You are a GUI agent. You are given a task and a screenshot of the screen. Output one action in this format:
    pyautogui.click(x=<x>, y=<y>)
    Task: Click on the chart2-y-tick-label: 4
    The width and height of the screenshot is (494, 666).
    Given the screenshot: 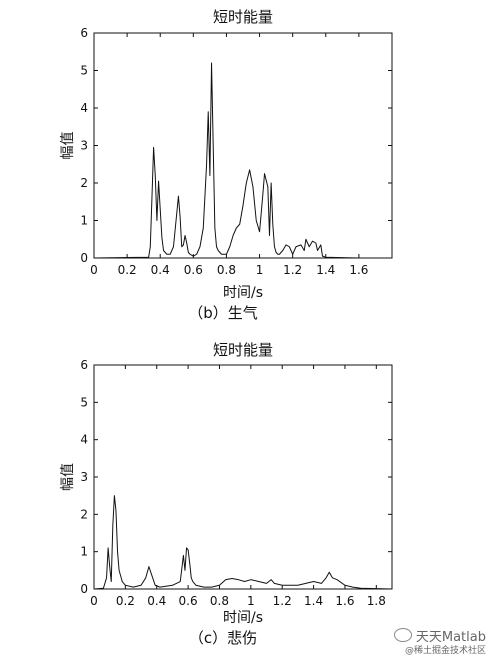 What is the action you would take?
    pyautogui.click(x=84, y=440)
    